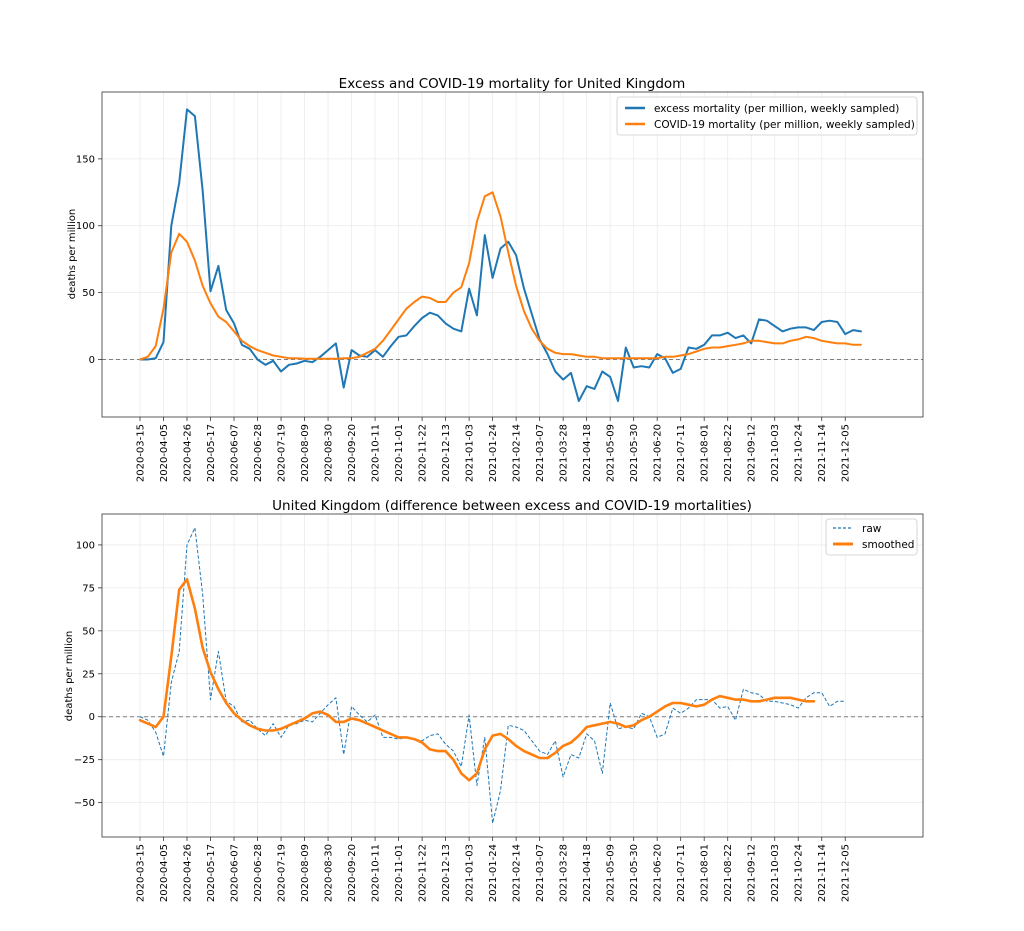 The width and height of the screenshot is (1024, 931). What do you see at coordinates (89, 260) in the screenshot?
I see `top-chart-y-ticks: 0 50 100 150` at bounding box center [89, 260].